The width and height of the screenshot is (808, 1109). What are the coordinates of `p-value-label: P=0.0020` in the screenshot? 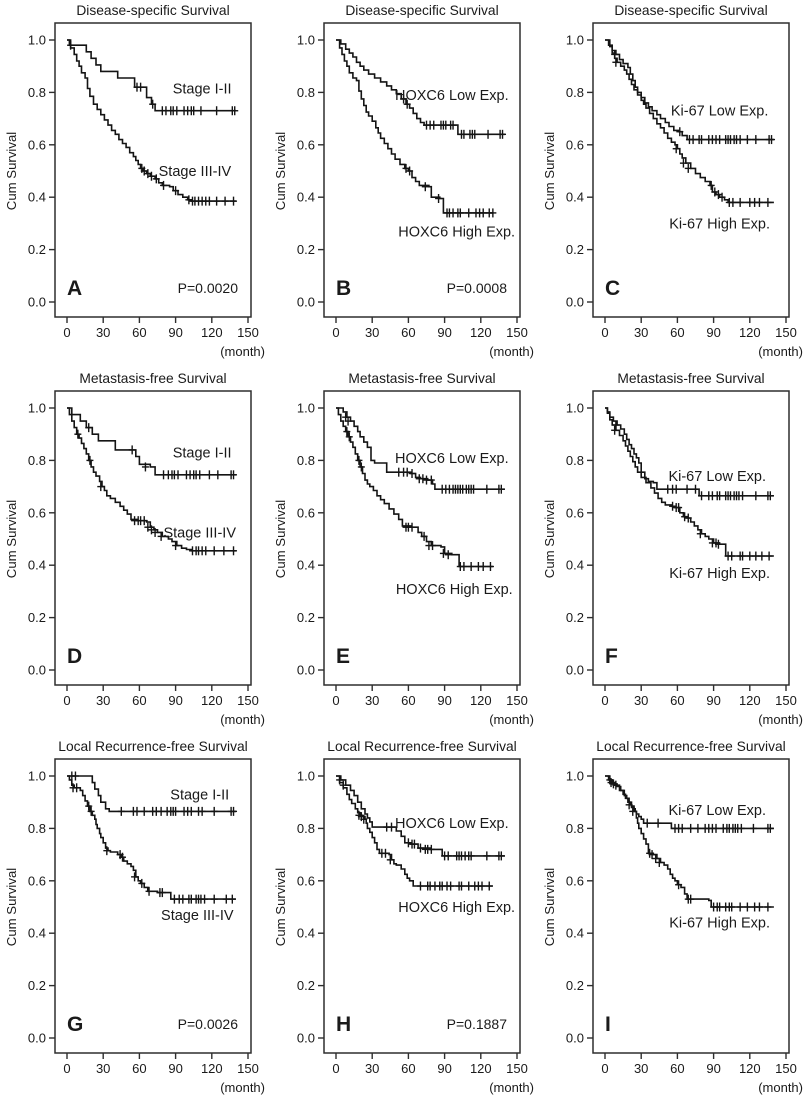 It's located at (208, 288).